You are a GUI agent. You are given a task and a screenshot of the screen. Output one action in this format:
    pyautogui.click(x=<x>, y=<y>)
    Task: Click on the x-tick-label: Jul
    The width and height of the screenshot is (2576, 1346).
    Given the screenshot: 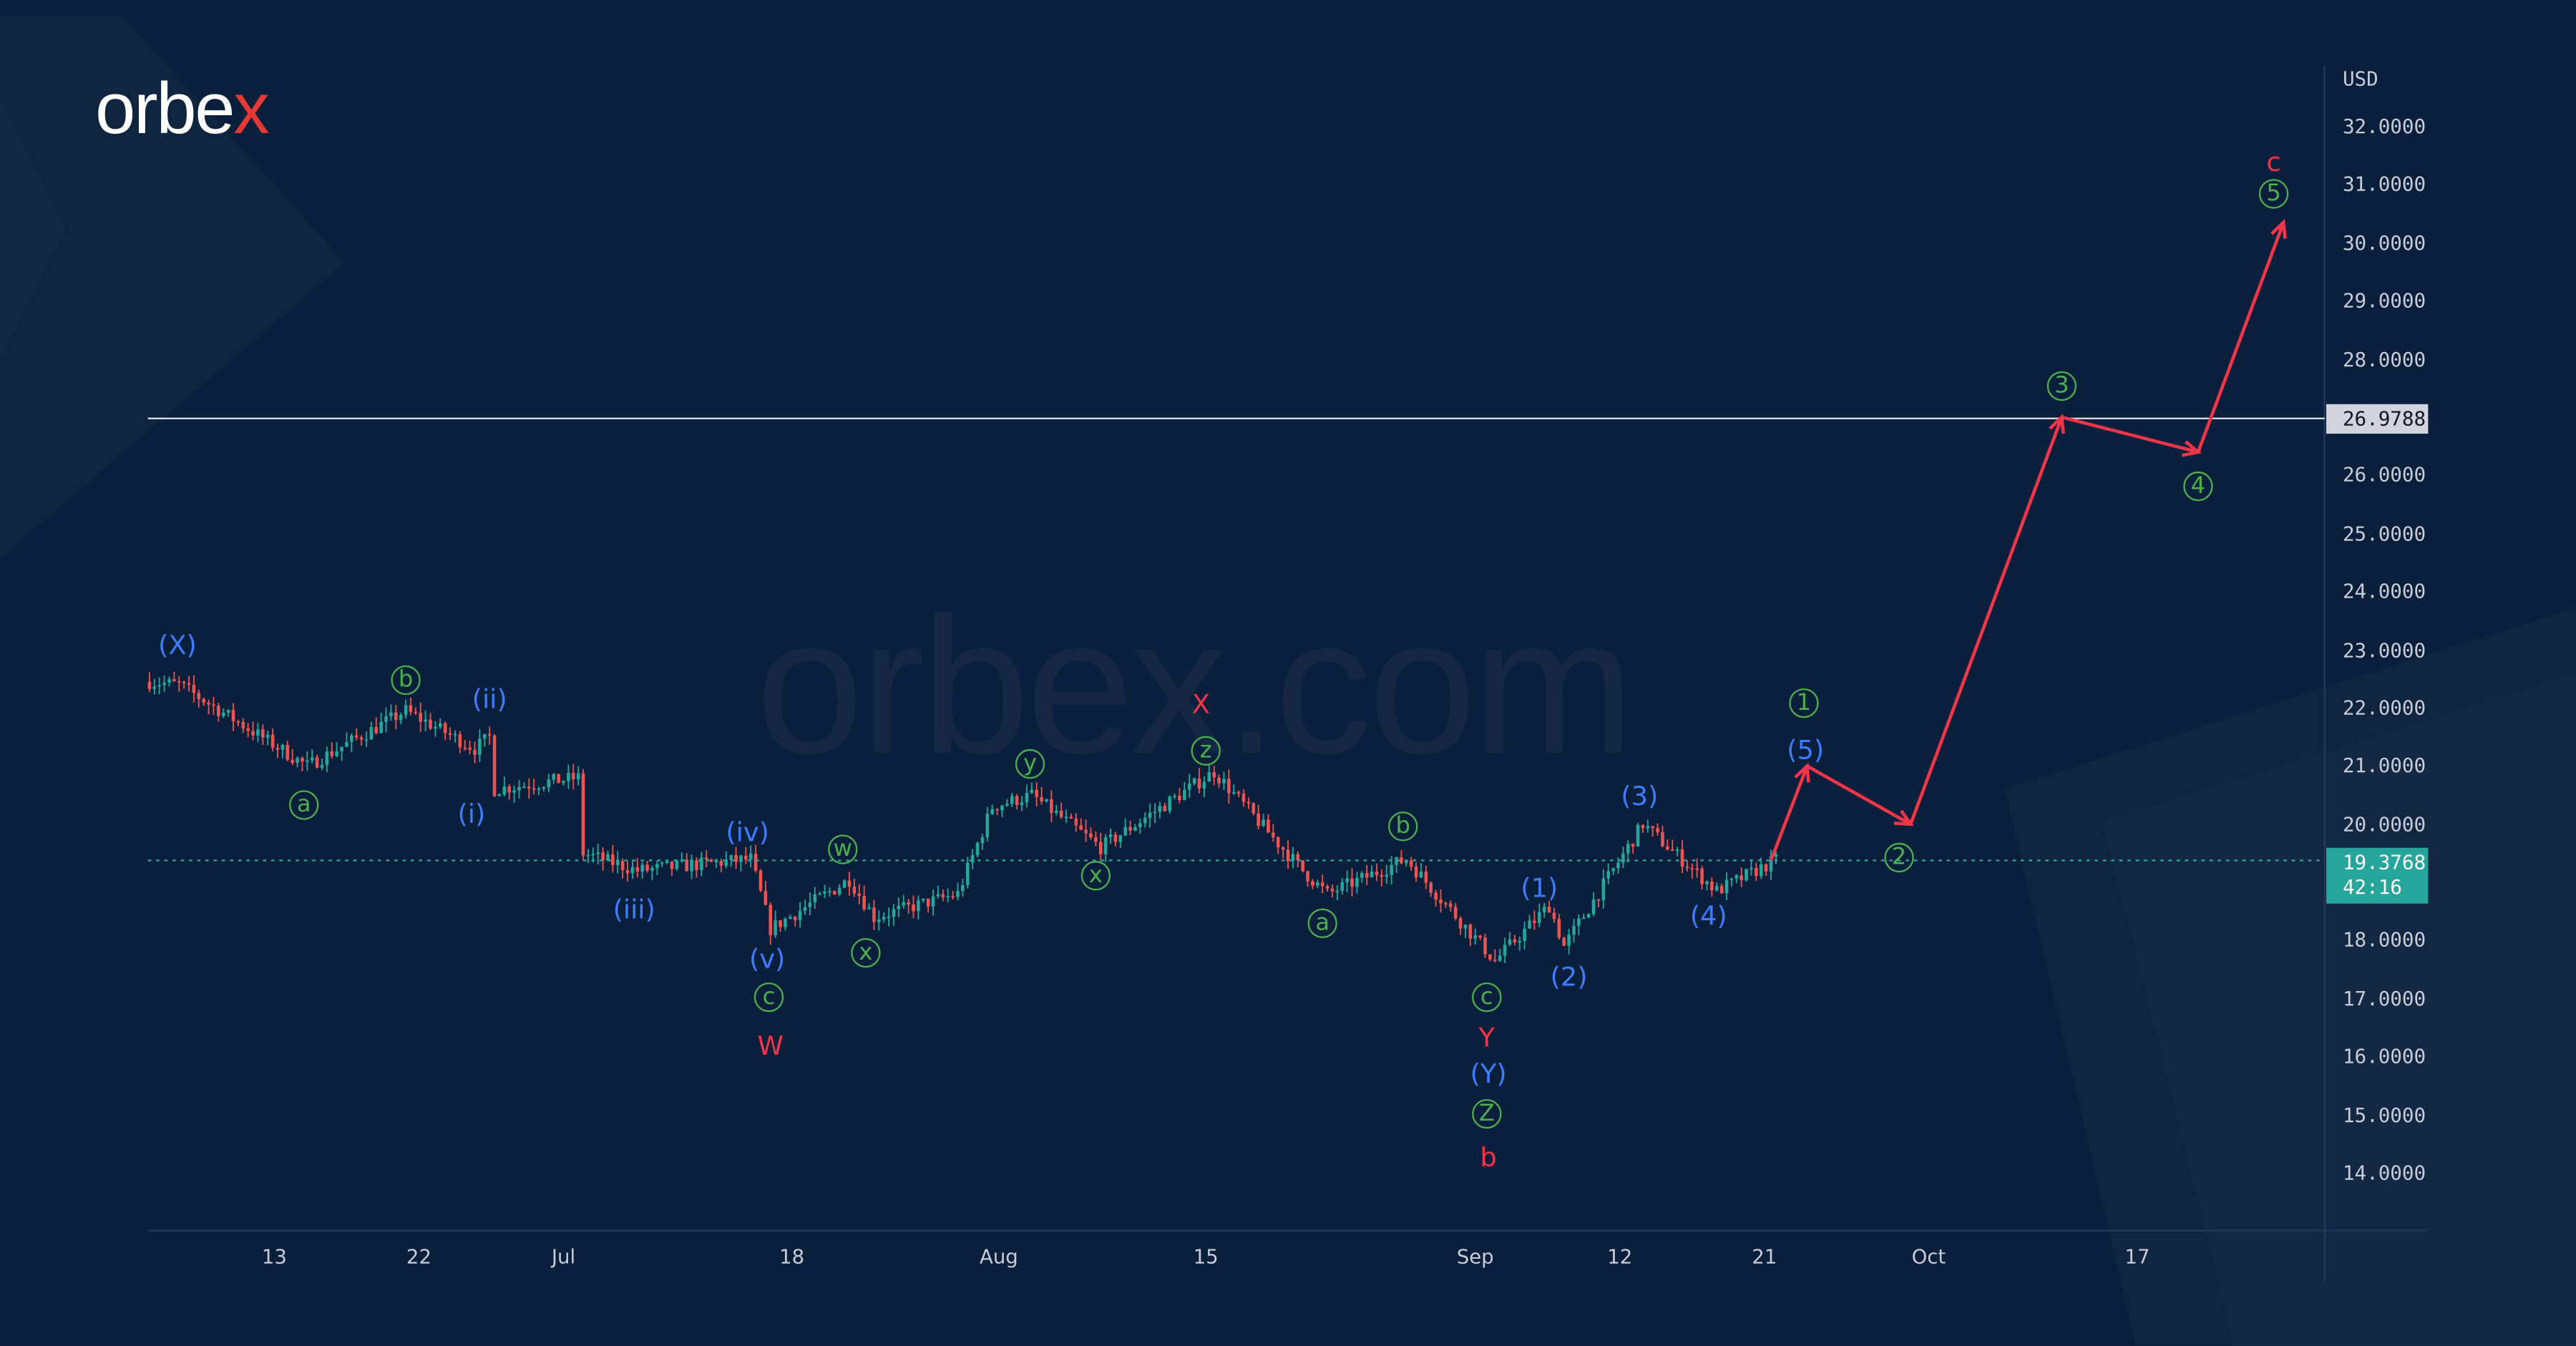 What is the action you would take?
    pyautogui.click(x=563, y=1257)
    